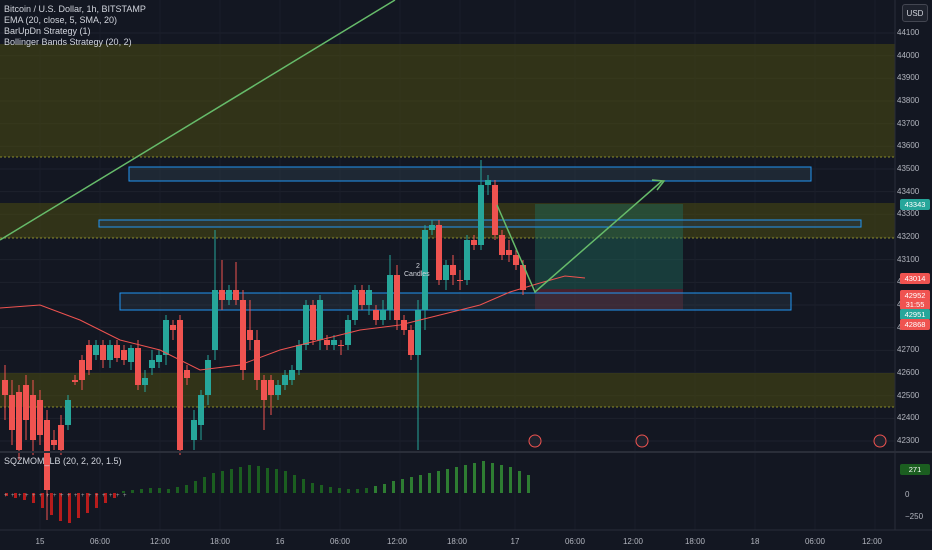 The image size is (932, 550). What do you see at coordinates (61, 20) in the screenshot?
I see `ema-legend: EMA (20, close, 5, SMA, 20)` at bounding box center [61, 20].